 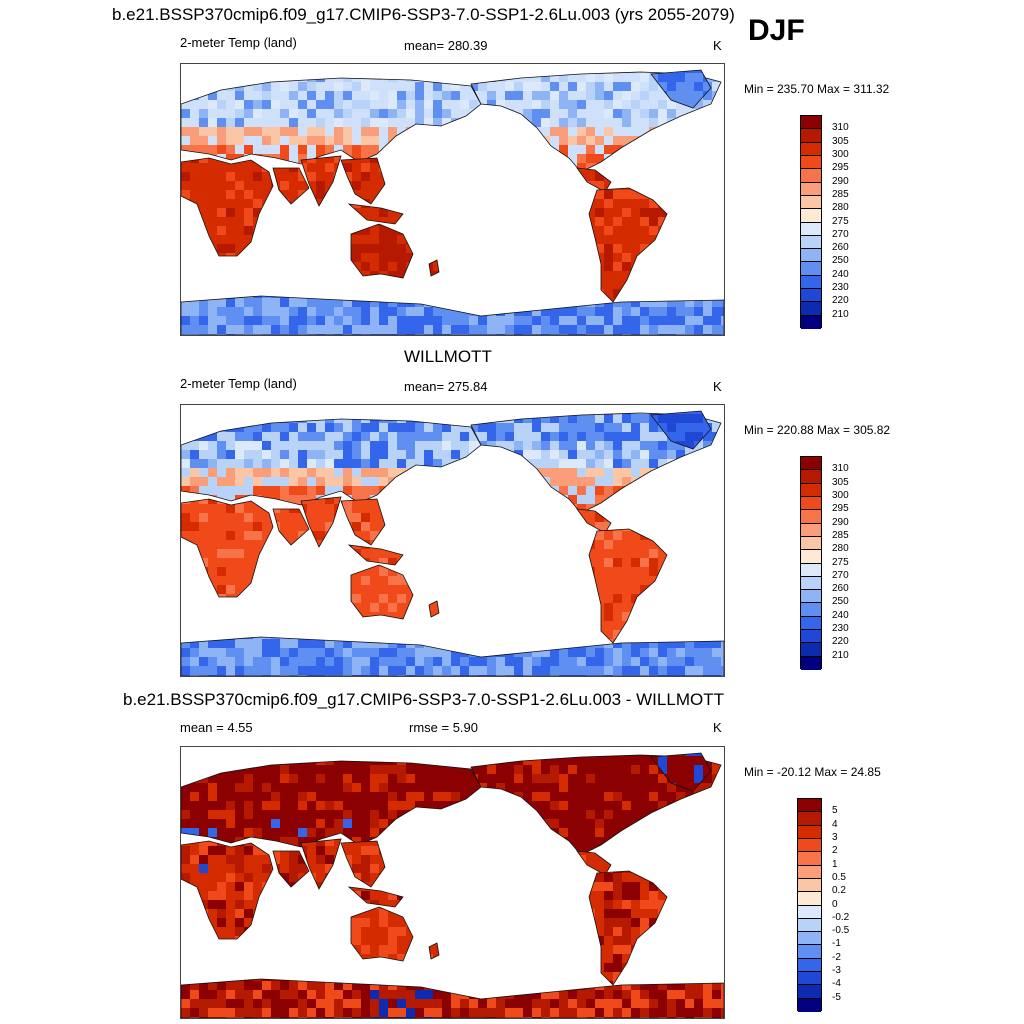 What do you see at coordinates (840, 288) in the screenshot?
I see `colorbar-tick-label: 230` at bounding box center [840, 288].